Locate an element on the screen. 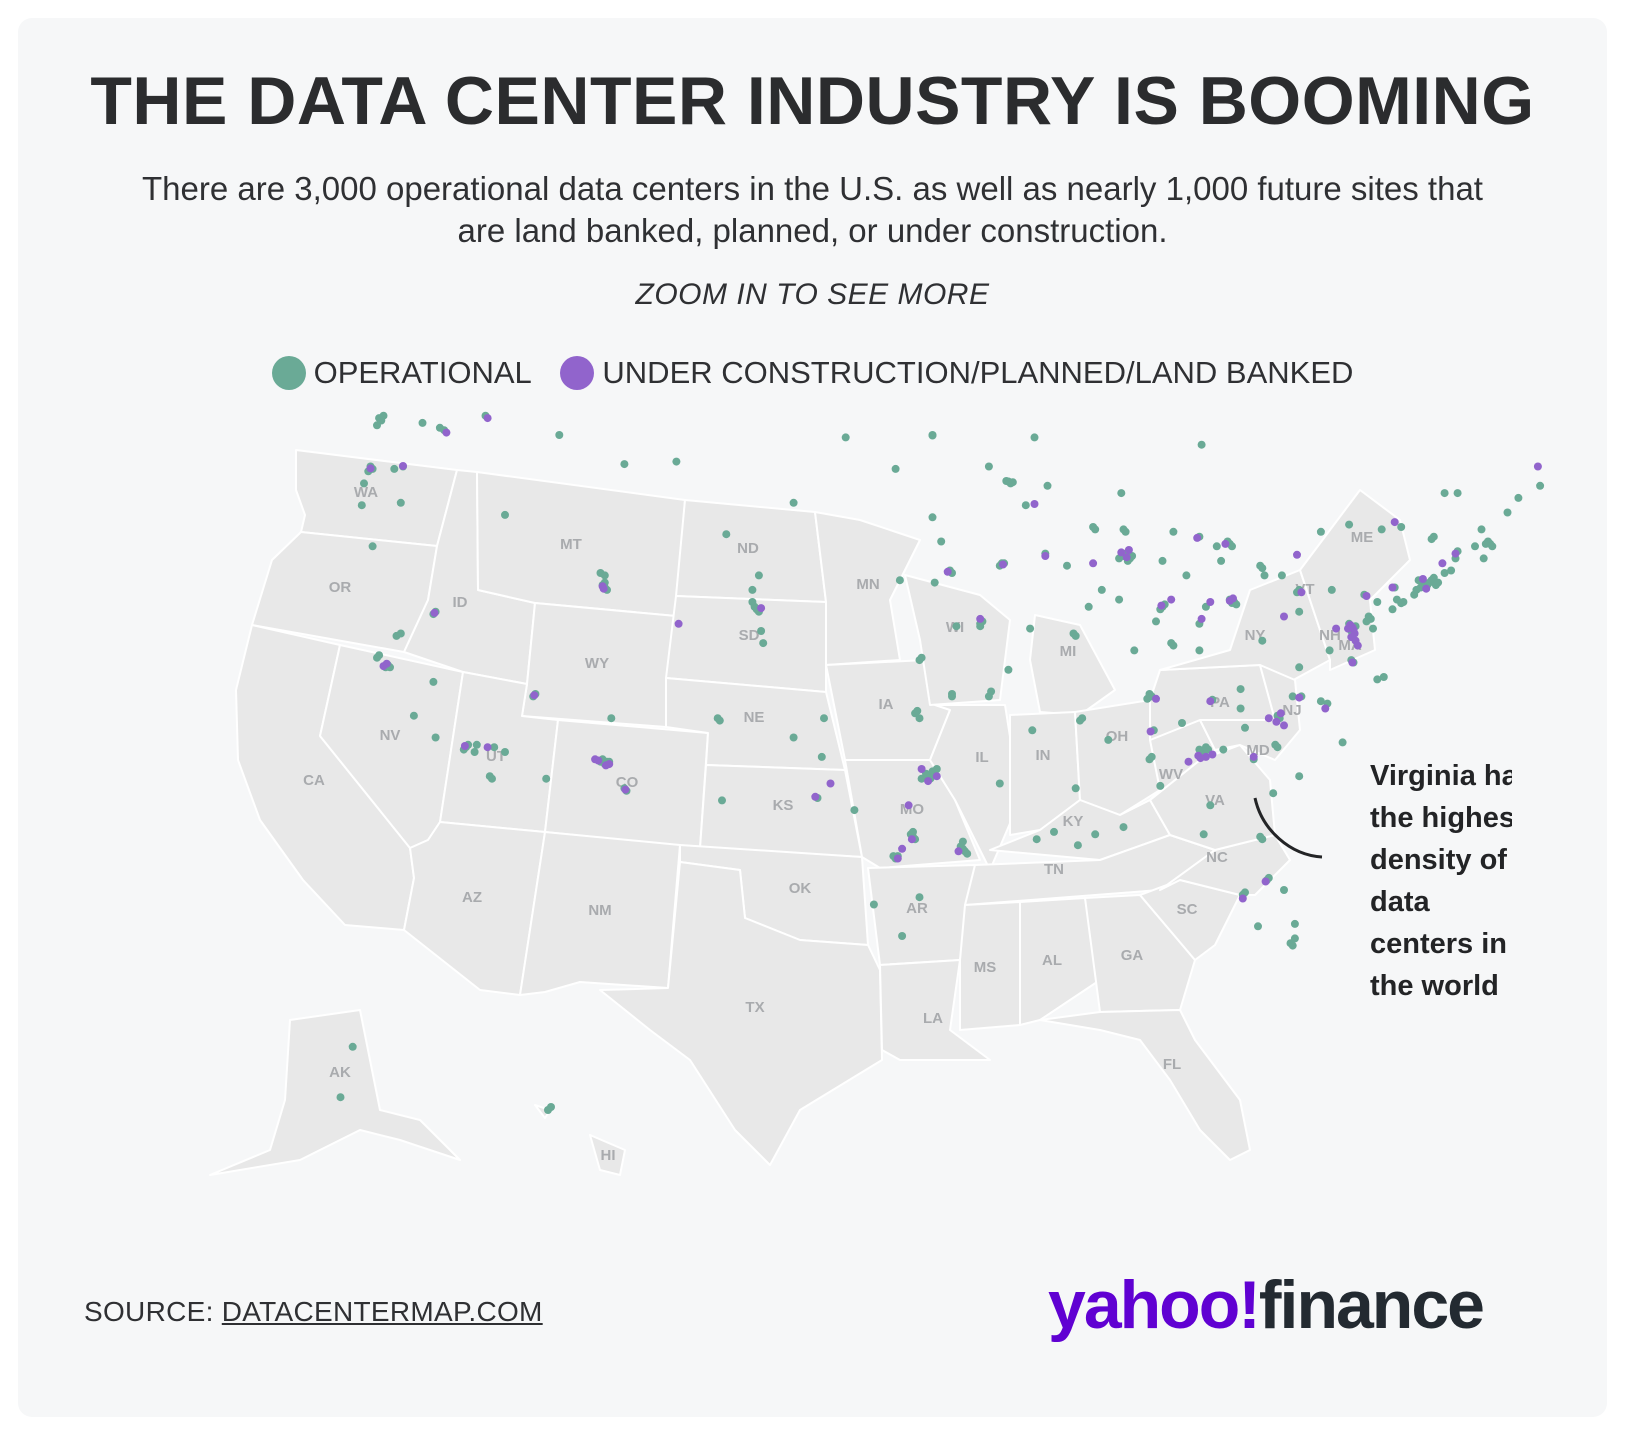 The width and height of the screenshot is (1625, 1435). state-shape-ne-states is located at coordinates (1355, 580).